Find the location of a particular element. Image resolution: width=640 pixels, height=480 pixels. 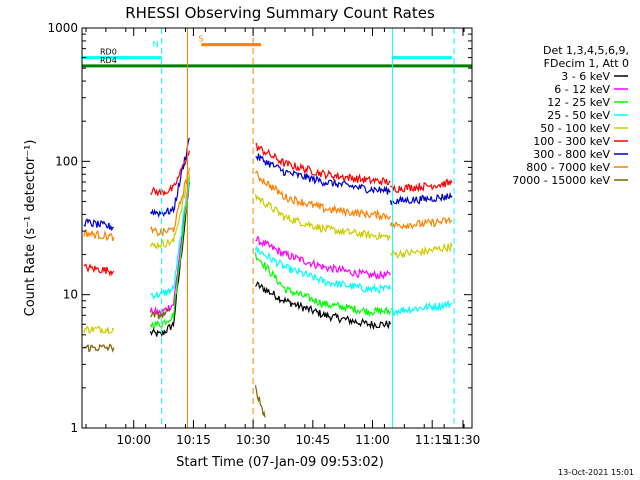

annotation-label-1: S is located at coordinates (200, 39).